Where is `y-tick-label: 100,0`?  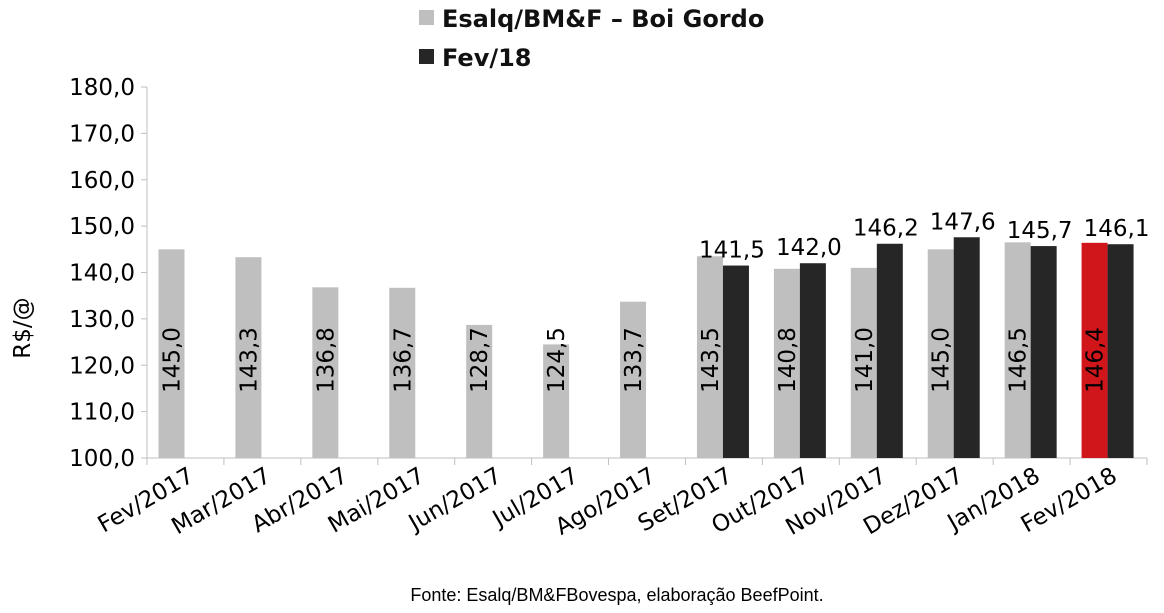 y-tick-label: 100,0 is located at coordinates (102, 459).